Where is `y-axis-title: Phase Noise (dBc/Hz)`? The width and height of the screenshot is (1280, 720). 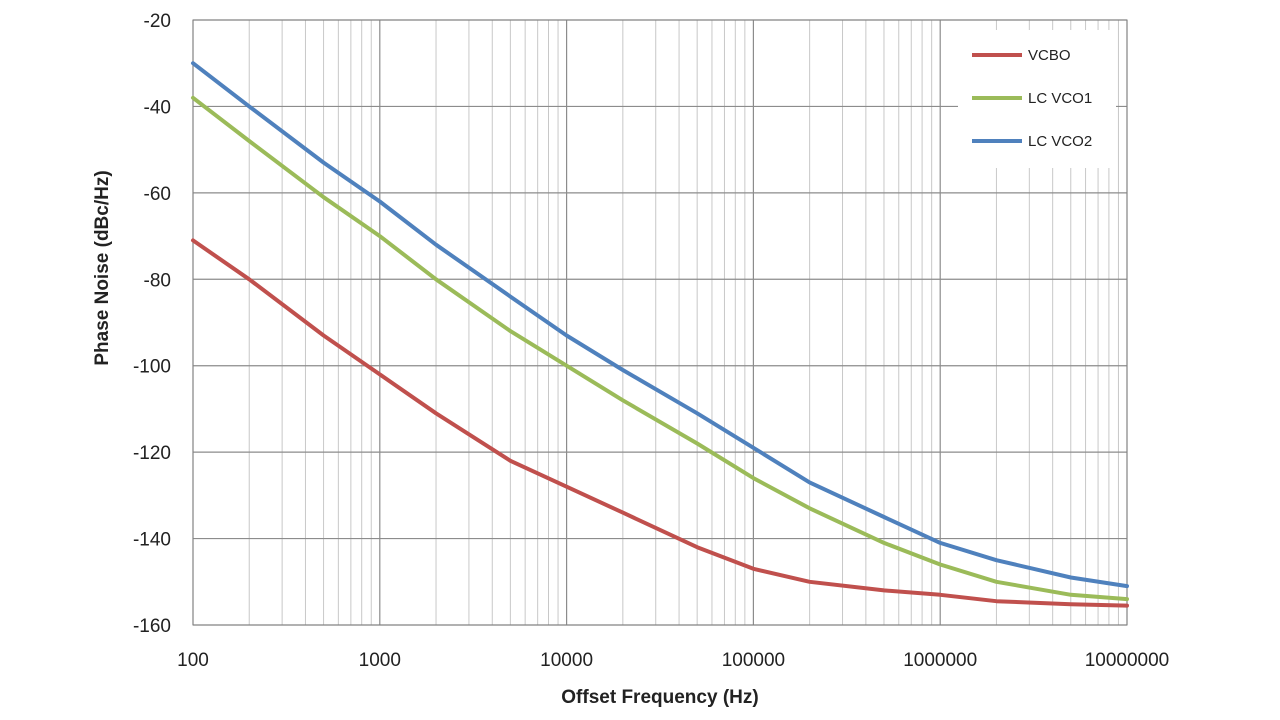 y-axis-title: Phase Noise (dBc/Hz) is located at coordinates (102, 267).